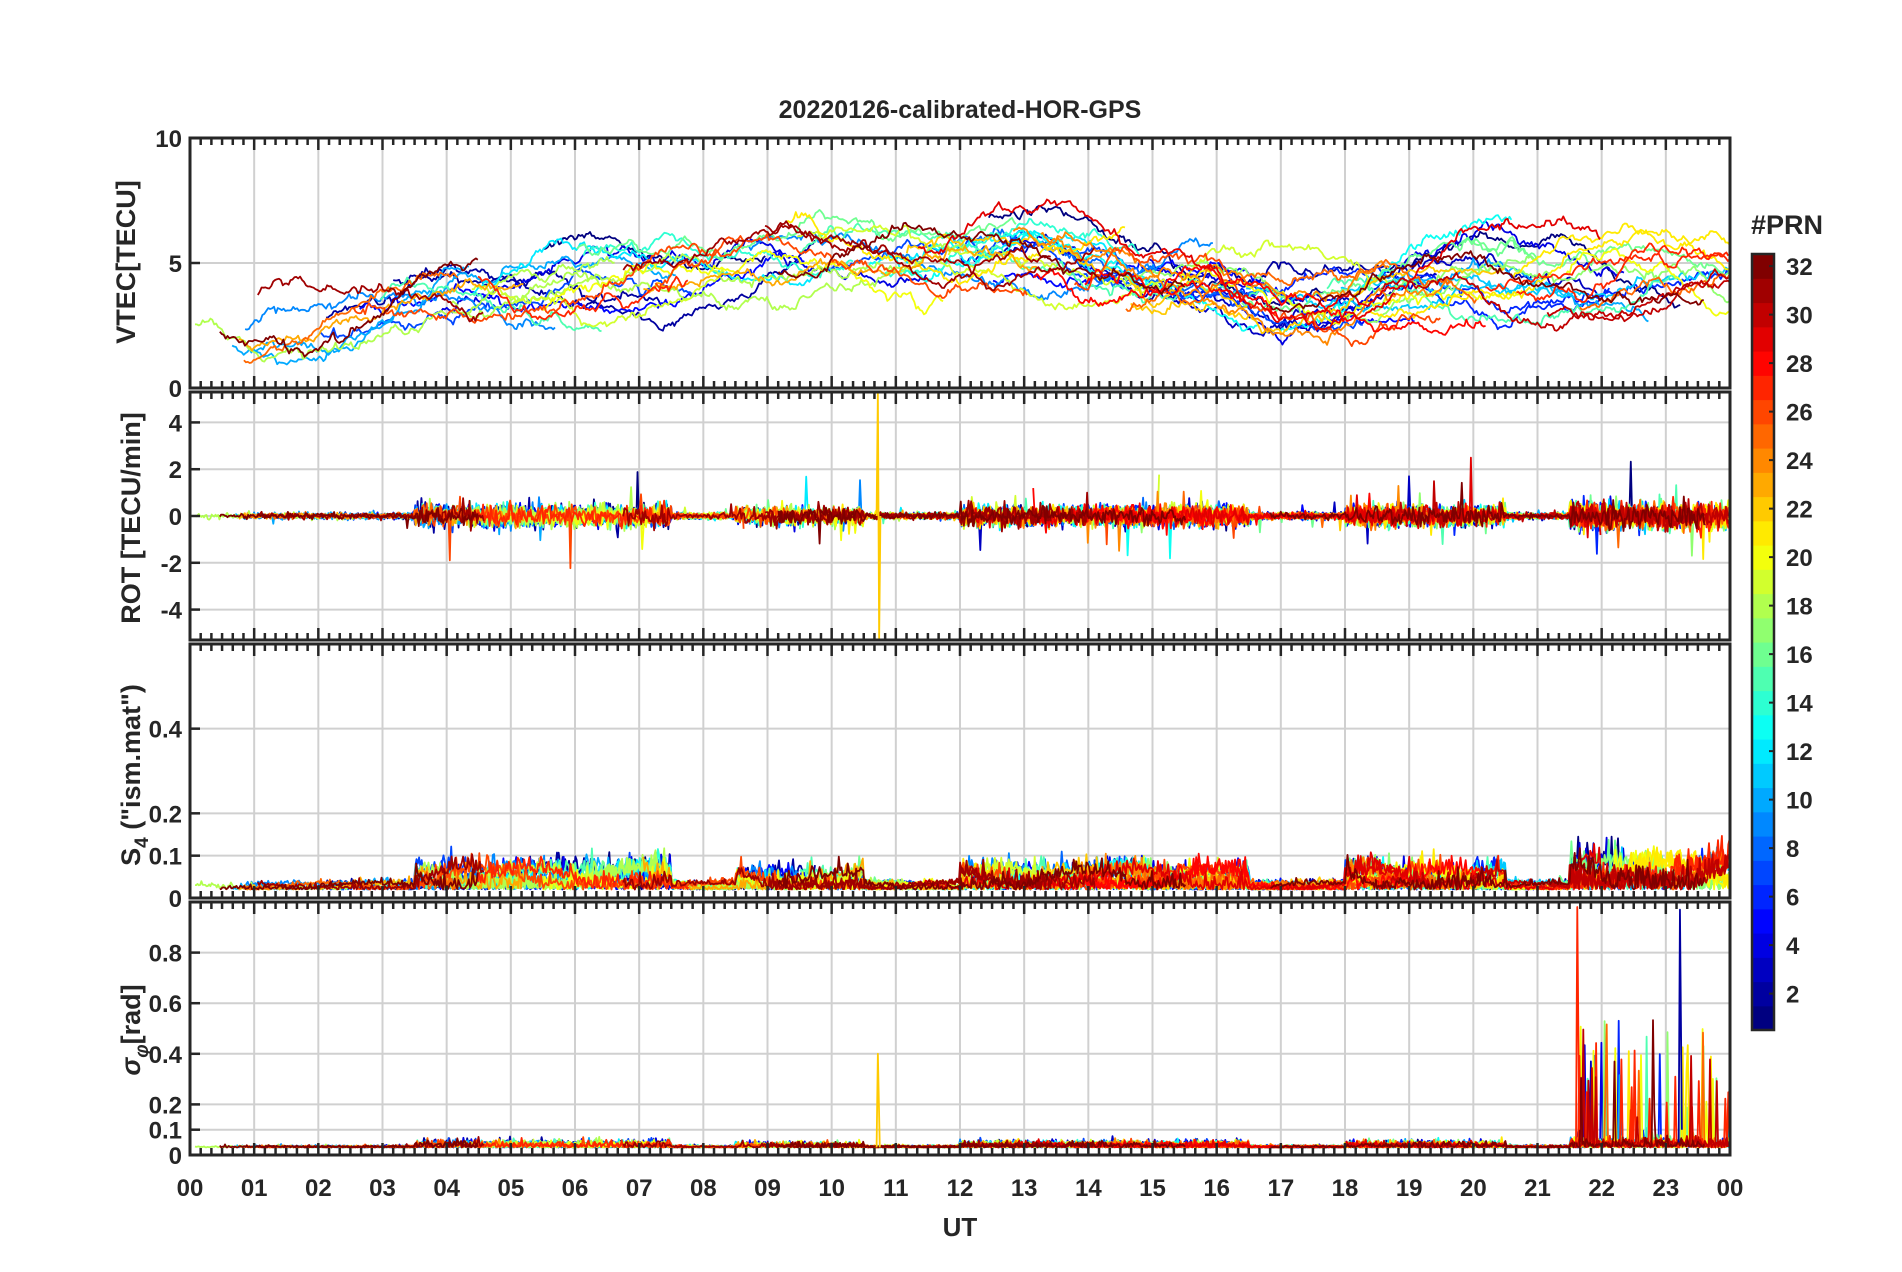 The image size is (1902, 1272). Describe the element at coordinates (1793, 946) in the screenshot. I see `colorbar-tick-label: 4` at that location.